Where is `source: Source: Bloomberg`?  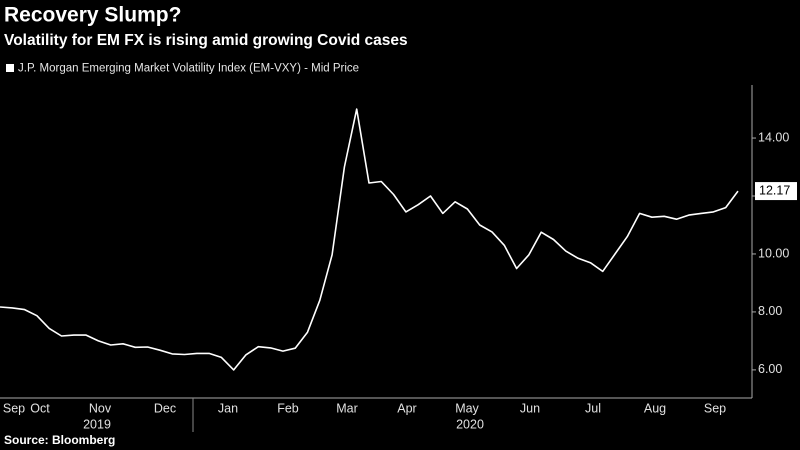 source: Source: Bloomberg is located at coordinates (59, 440).